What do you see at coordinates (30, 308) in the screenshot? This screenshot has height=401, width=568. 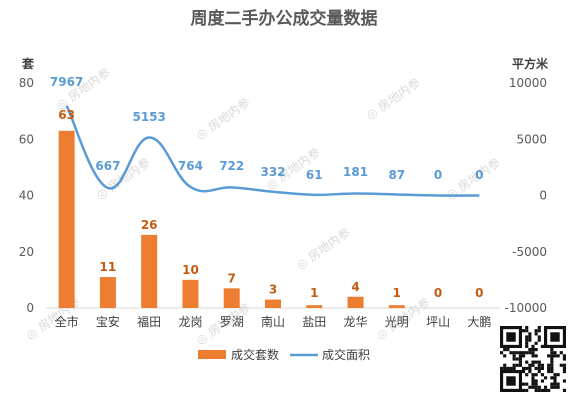 I see `y-left-tick-label: 0` at bounding box center [30, 308].